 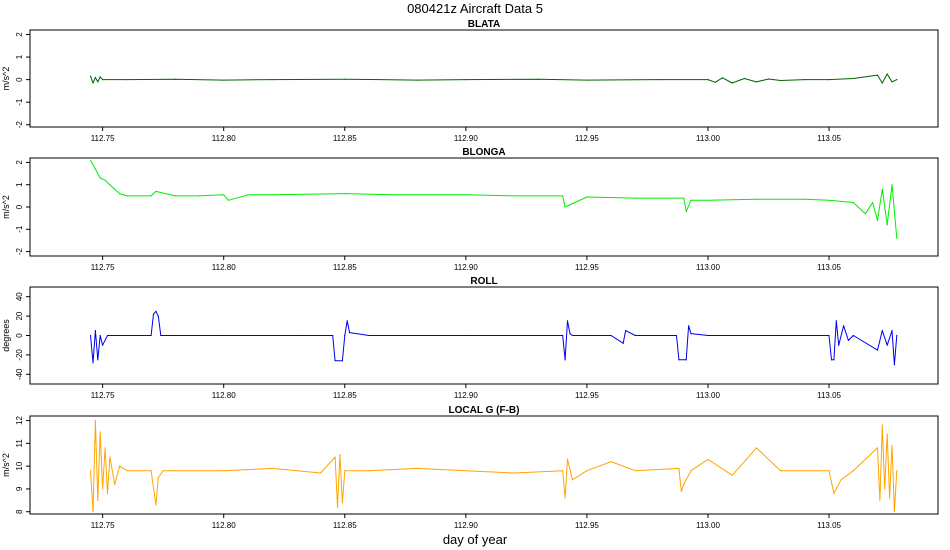 I want to click on x-tick-label: 112.90, so click(x=466, y=525).